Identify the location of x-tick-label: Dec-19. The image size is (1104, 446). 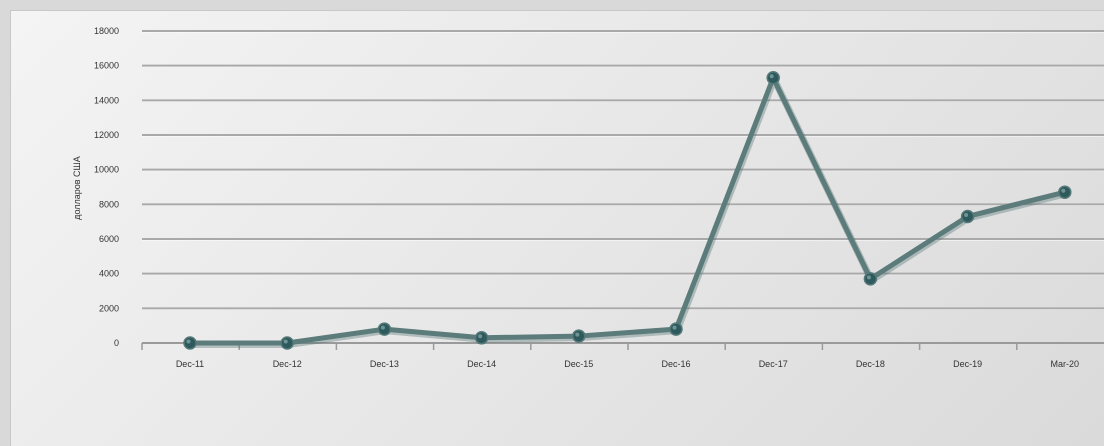
(967, 364).